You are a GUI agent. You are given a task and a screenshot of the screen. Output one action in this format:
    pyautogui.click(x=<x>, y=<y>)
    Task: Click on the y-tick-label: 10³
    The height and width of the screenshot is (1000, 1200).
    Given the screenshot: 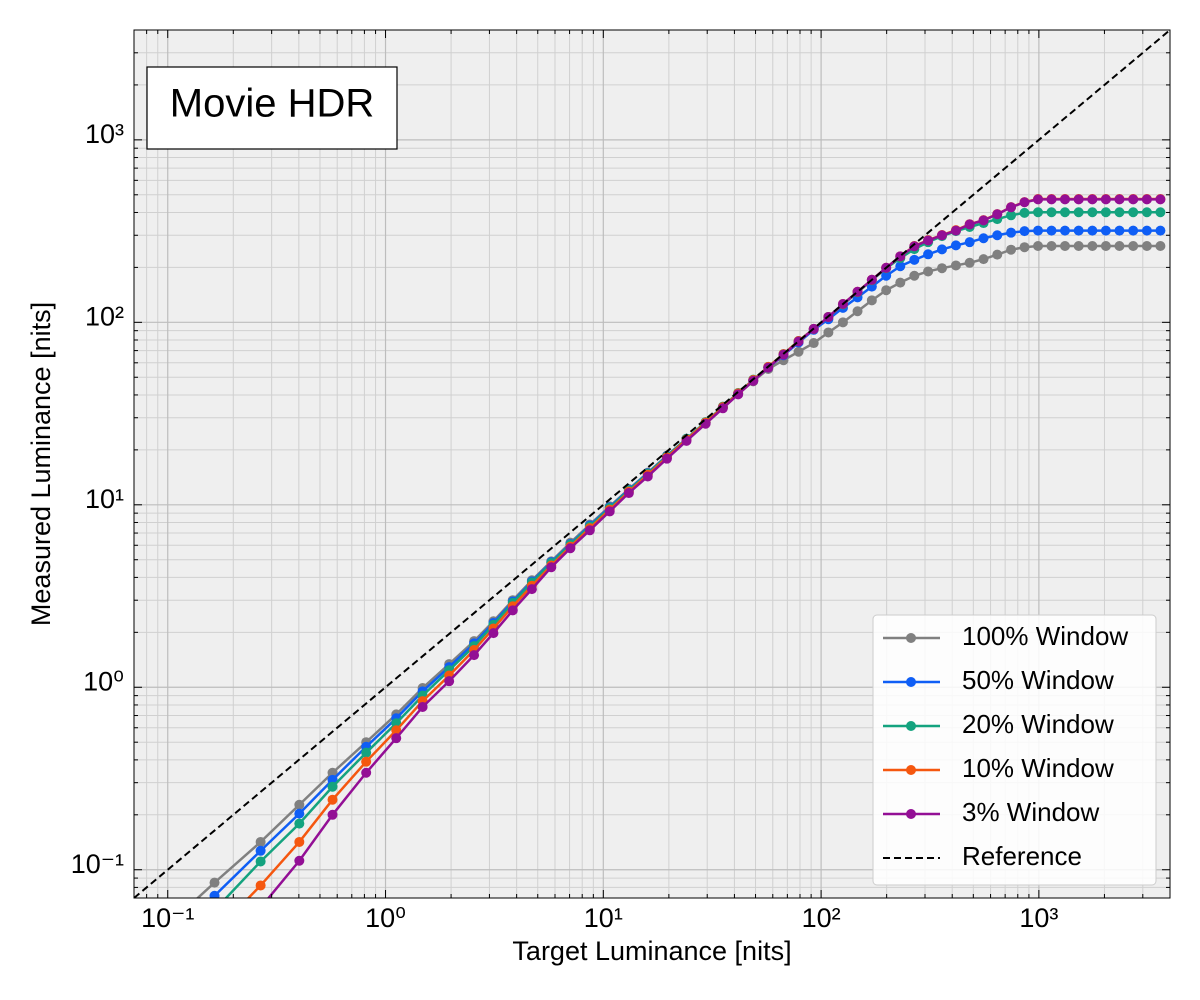 What is the action you would take?
    pyautogui.click(x=104, y=134)
    